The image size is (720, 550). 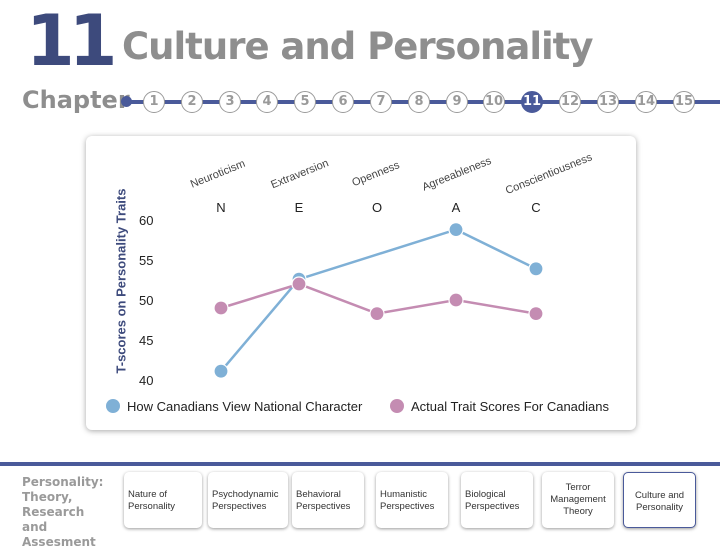 What do you see at coordinates (76, 100) in the screenshot?
I see `chapter-label: Chapter` at bounding box center [76, 100].